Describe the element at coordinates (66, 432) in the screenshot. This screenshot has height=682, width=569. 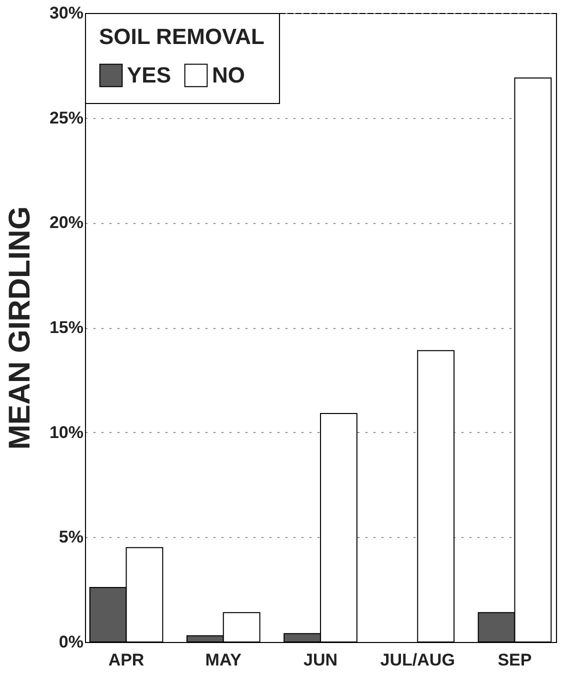
I see `y-tick-label: 10%` at that location.